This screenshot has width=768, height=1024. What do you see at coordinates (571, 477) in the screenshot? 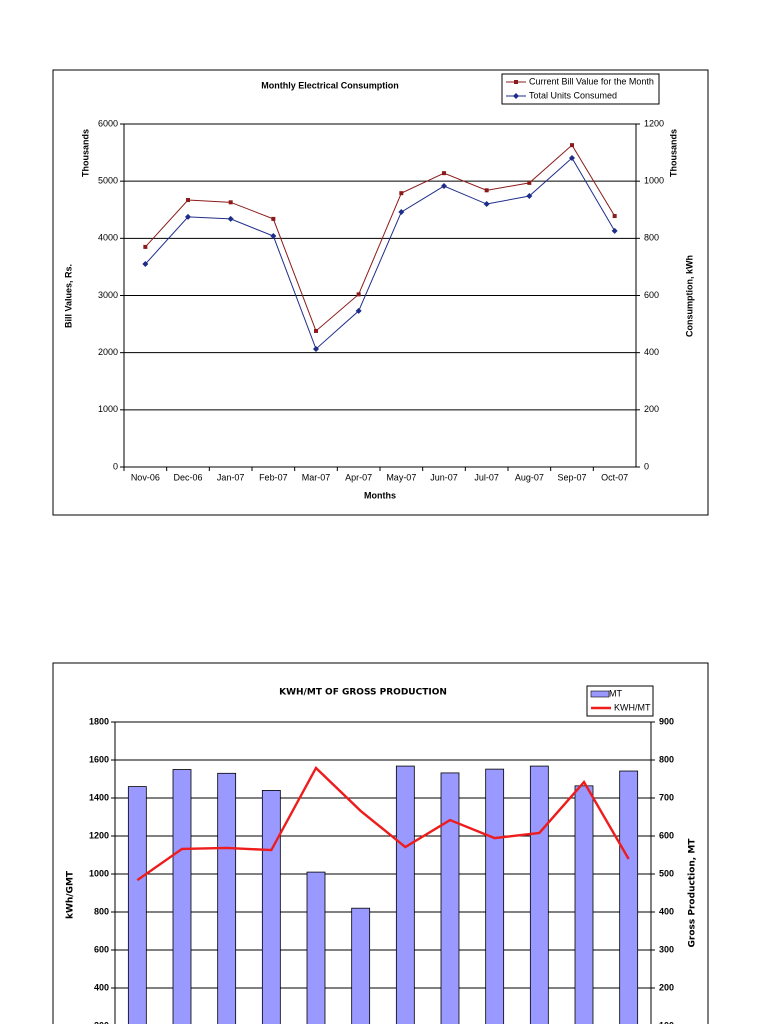
I see `x-tick-label: Sep-07` at bounding box center [571, 477].